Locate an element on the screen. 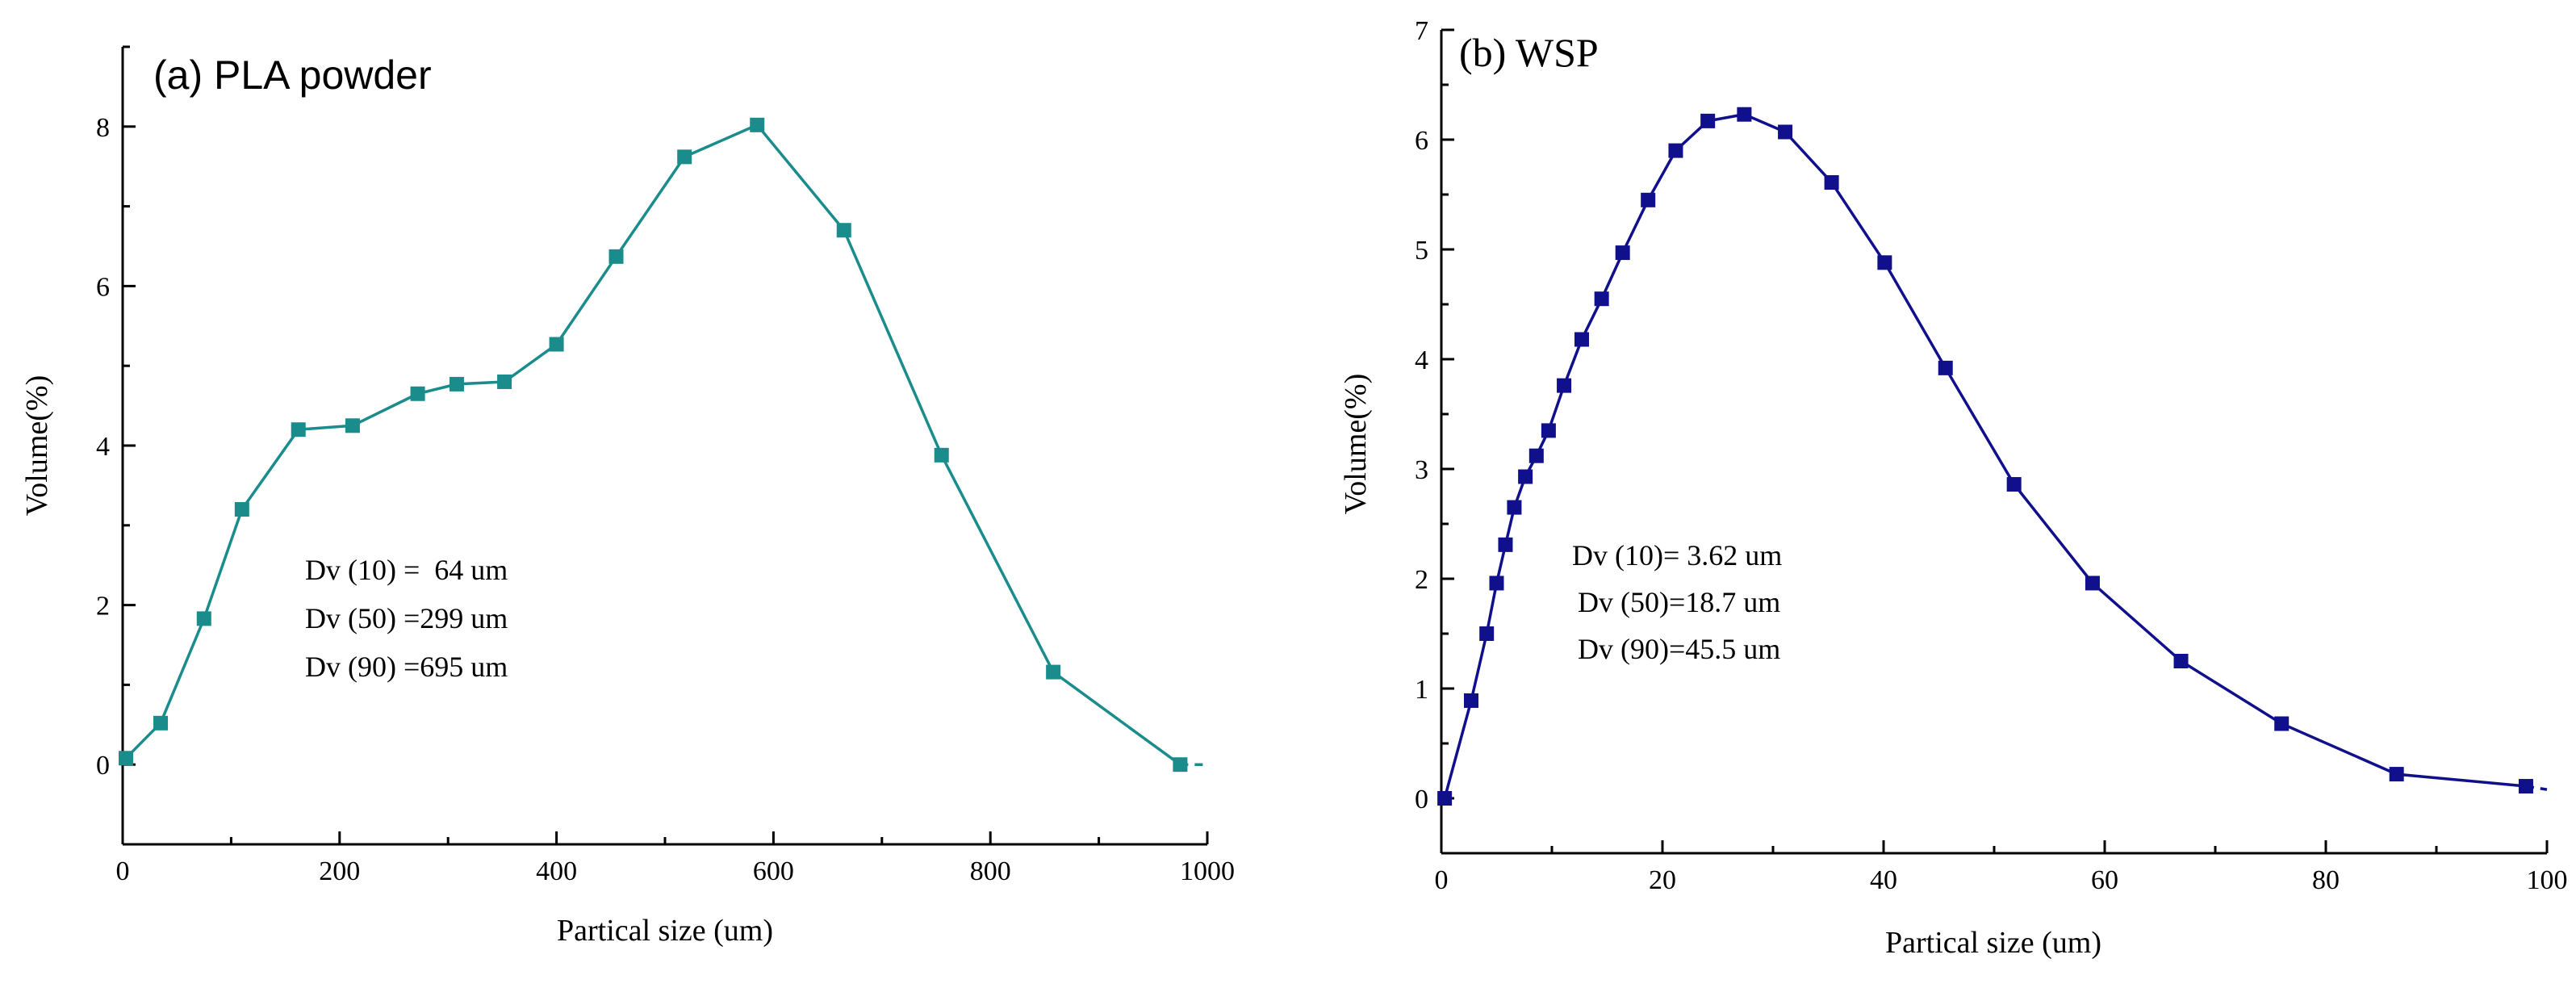  panel-b-title: (b) WSP is located at coordinates (1529, 52).